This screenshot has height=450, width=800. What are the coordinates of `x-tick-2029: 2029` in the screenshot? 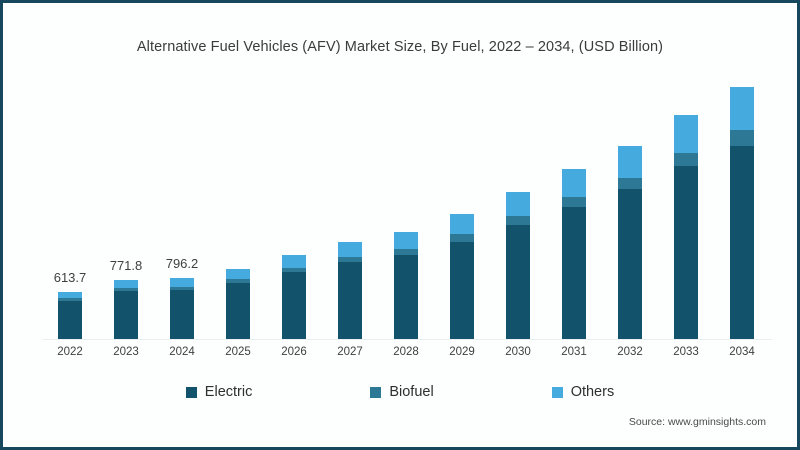 It's located at (462, 352).